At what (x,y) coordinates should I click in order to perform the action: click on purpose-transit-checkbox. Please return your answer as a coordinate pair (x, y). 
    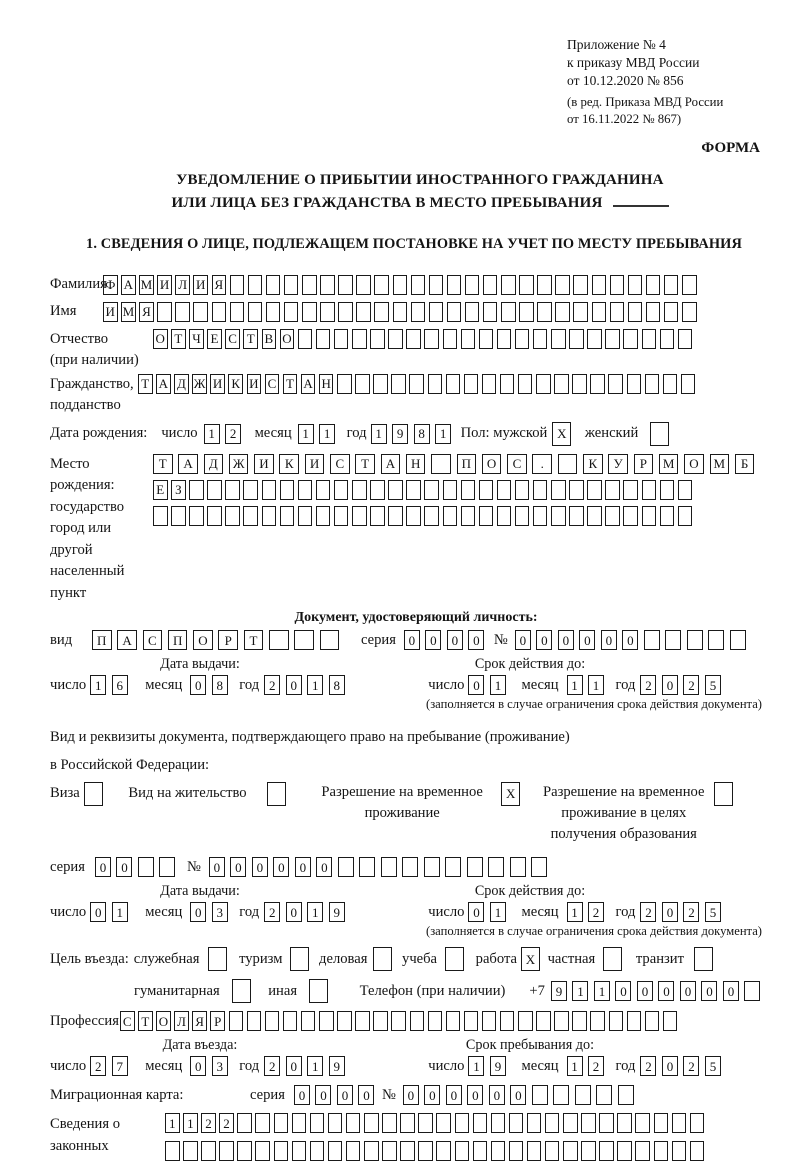
    Looking at the image, I should click on (705, 959).